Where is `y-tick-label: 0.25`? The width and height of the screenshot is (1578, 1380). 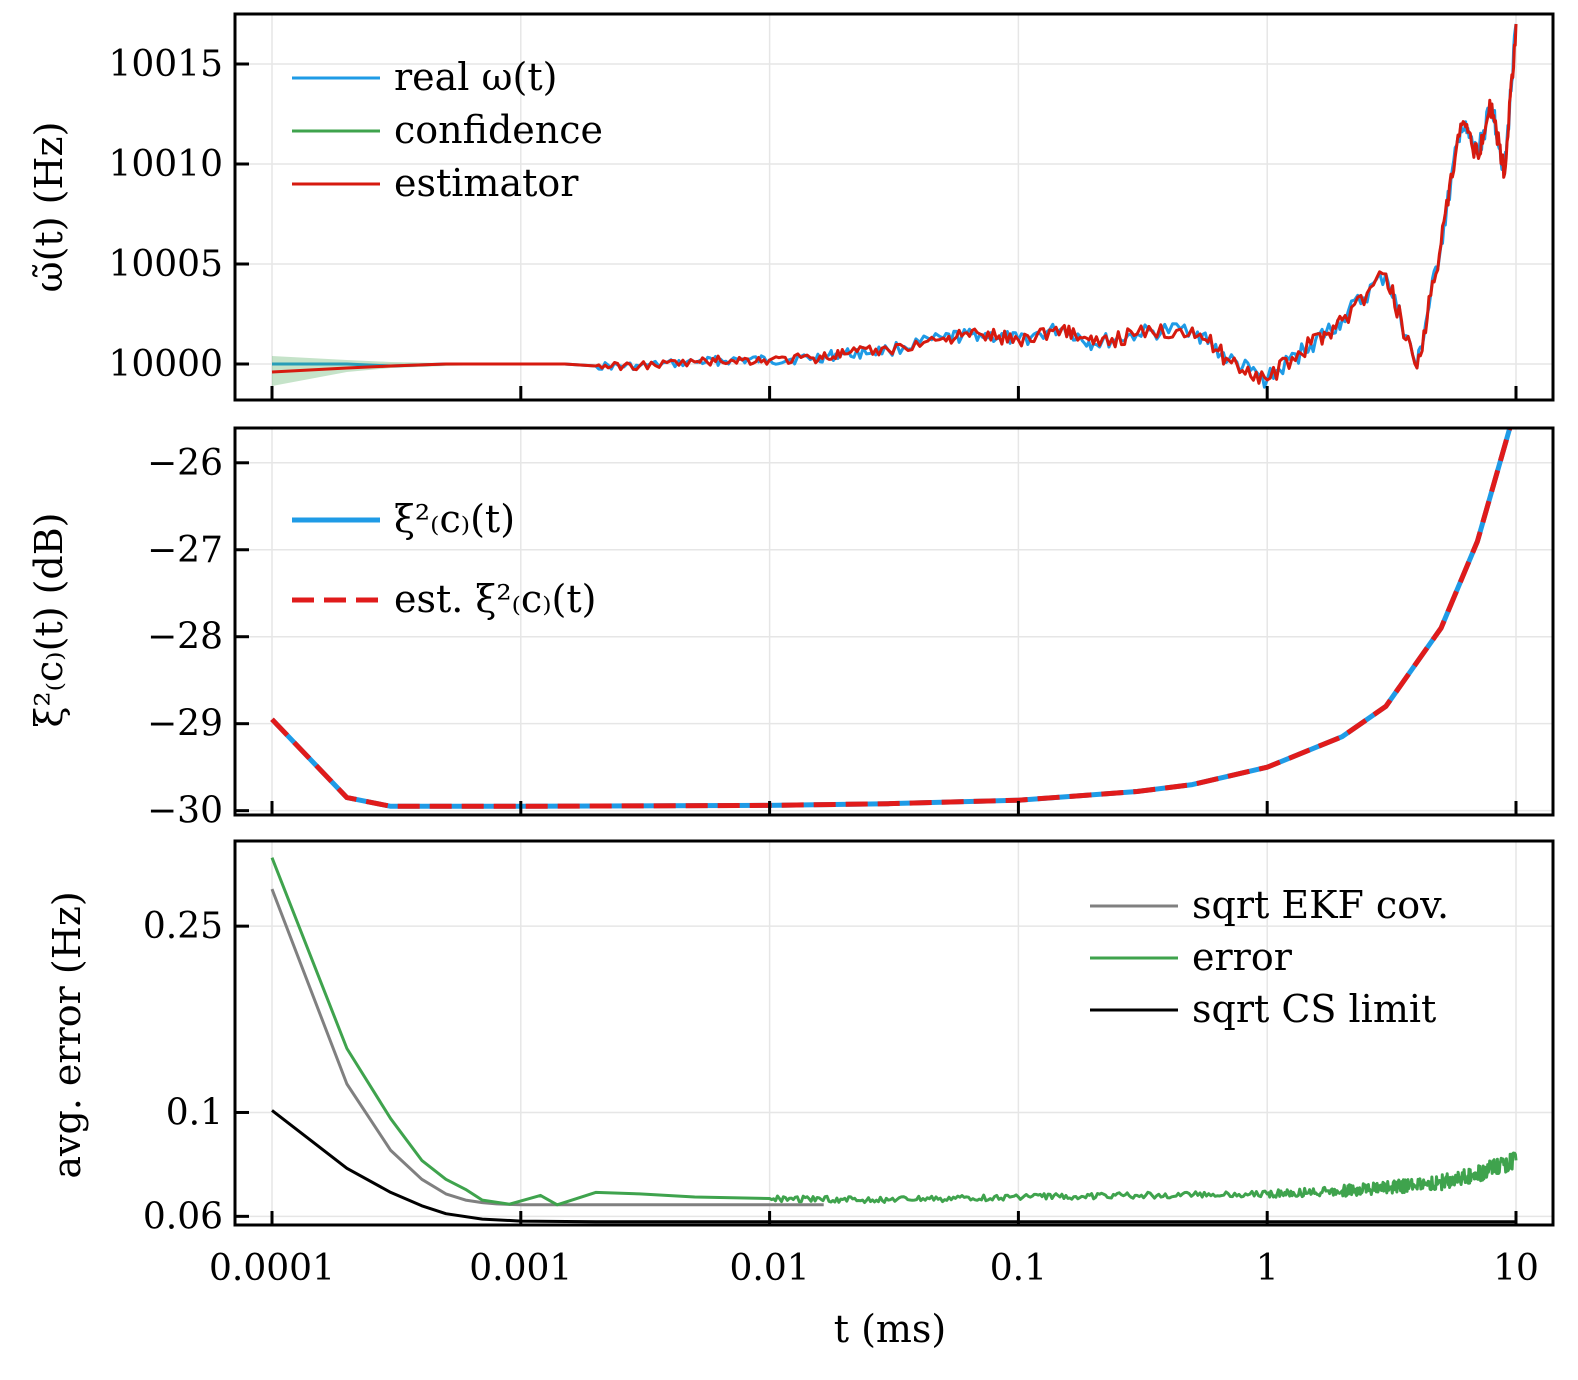
y-tick-label: 0.25 is located at coordinates (183, 926).